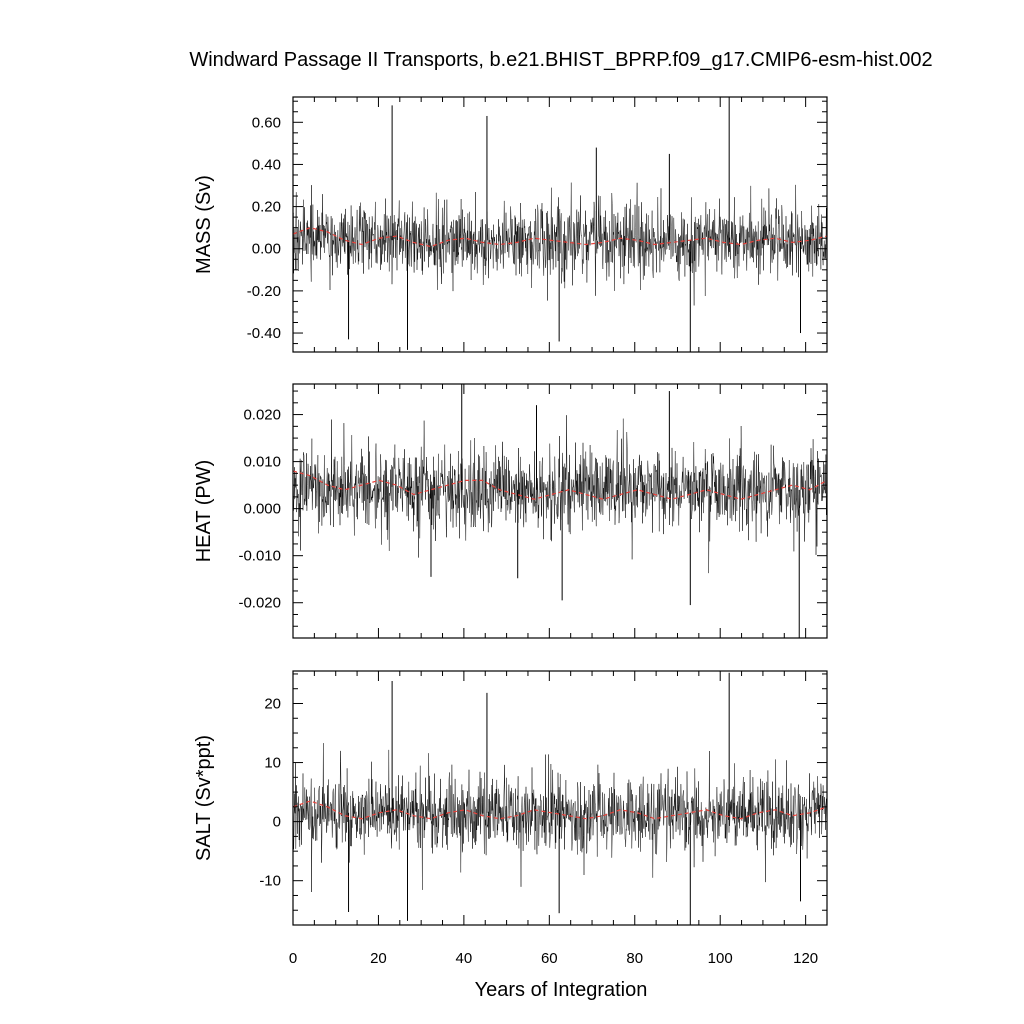 The image size is (1024, 1024). I want to click on series-line-salt-running-mean, so click(560, 810).